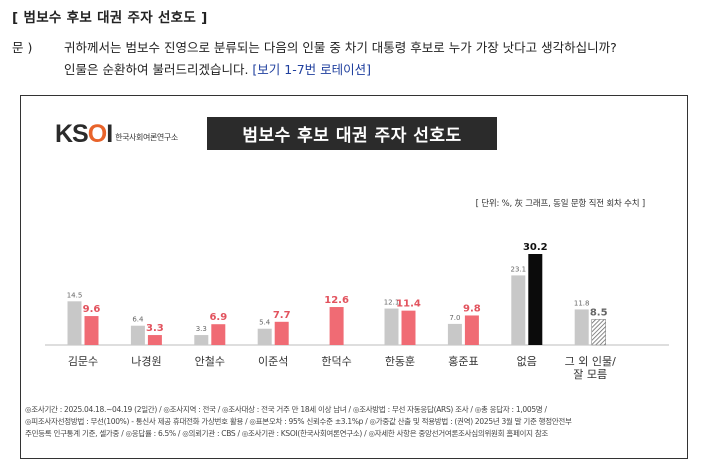 This screenshot has width=710, height=474. What do you see at coordinates (22, 47) in the screenshot?
I see `question-prefix: 문 )` at bounding box center [22, 47].